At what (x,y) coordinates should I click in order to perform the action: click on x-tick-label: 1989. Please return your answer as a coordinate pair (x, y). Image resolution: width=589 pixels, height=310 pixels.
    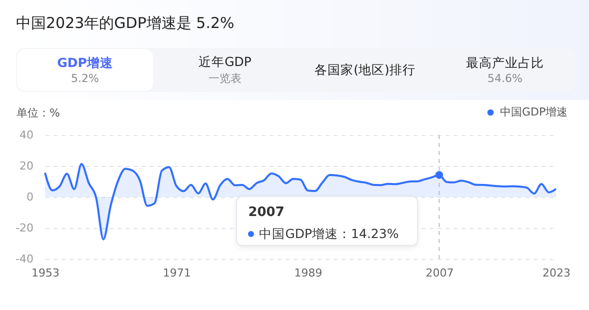
    Looking at the image, I should click on (308, 273).